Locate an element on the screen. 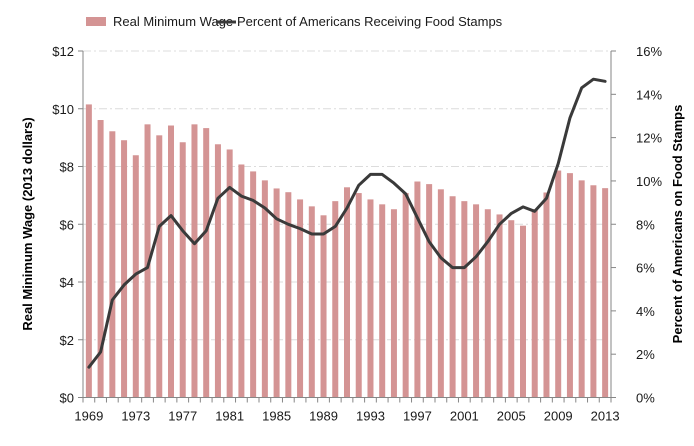 The image size is (694, 446). bar-1972 is located at coordinates (124, 269).